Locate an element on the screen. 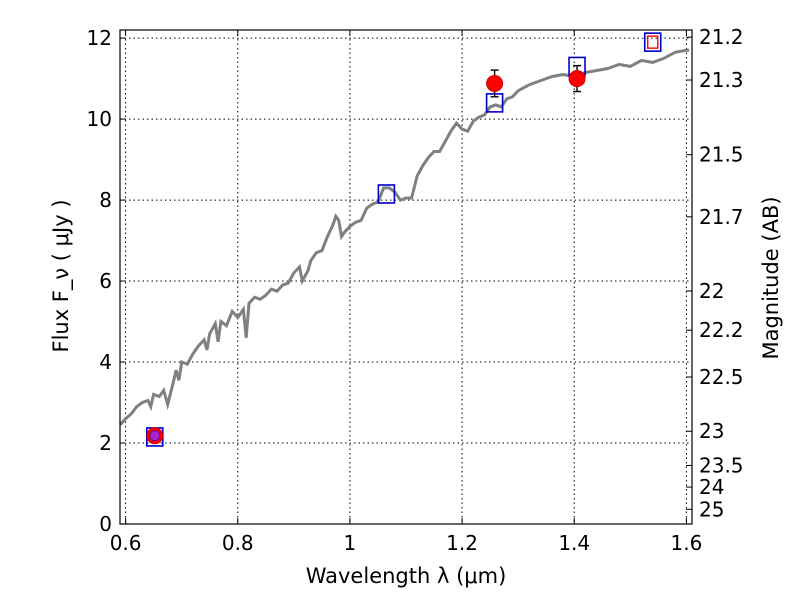 Image resolution: width=800 pixels, height=600 pixels. y-axis-ticks: 0 2 4 6 8 10 12 is located at coordinates (106, 281).